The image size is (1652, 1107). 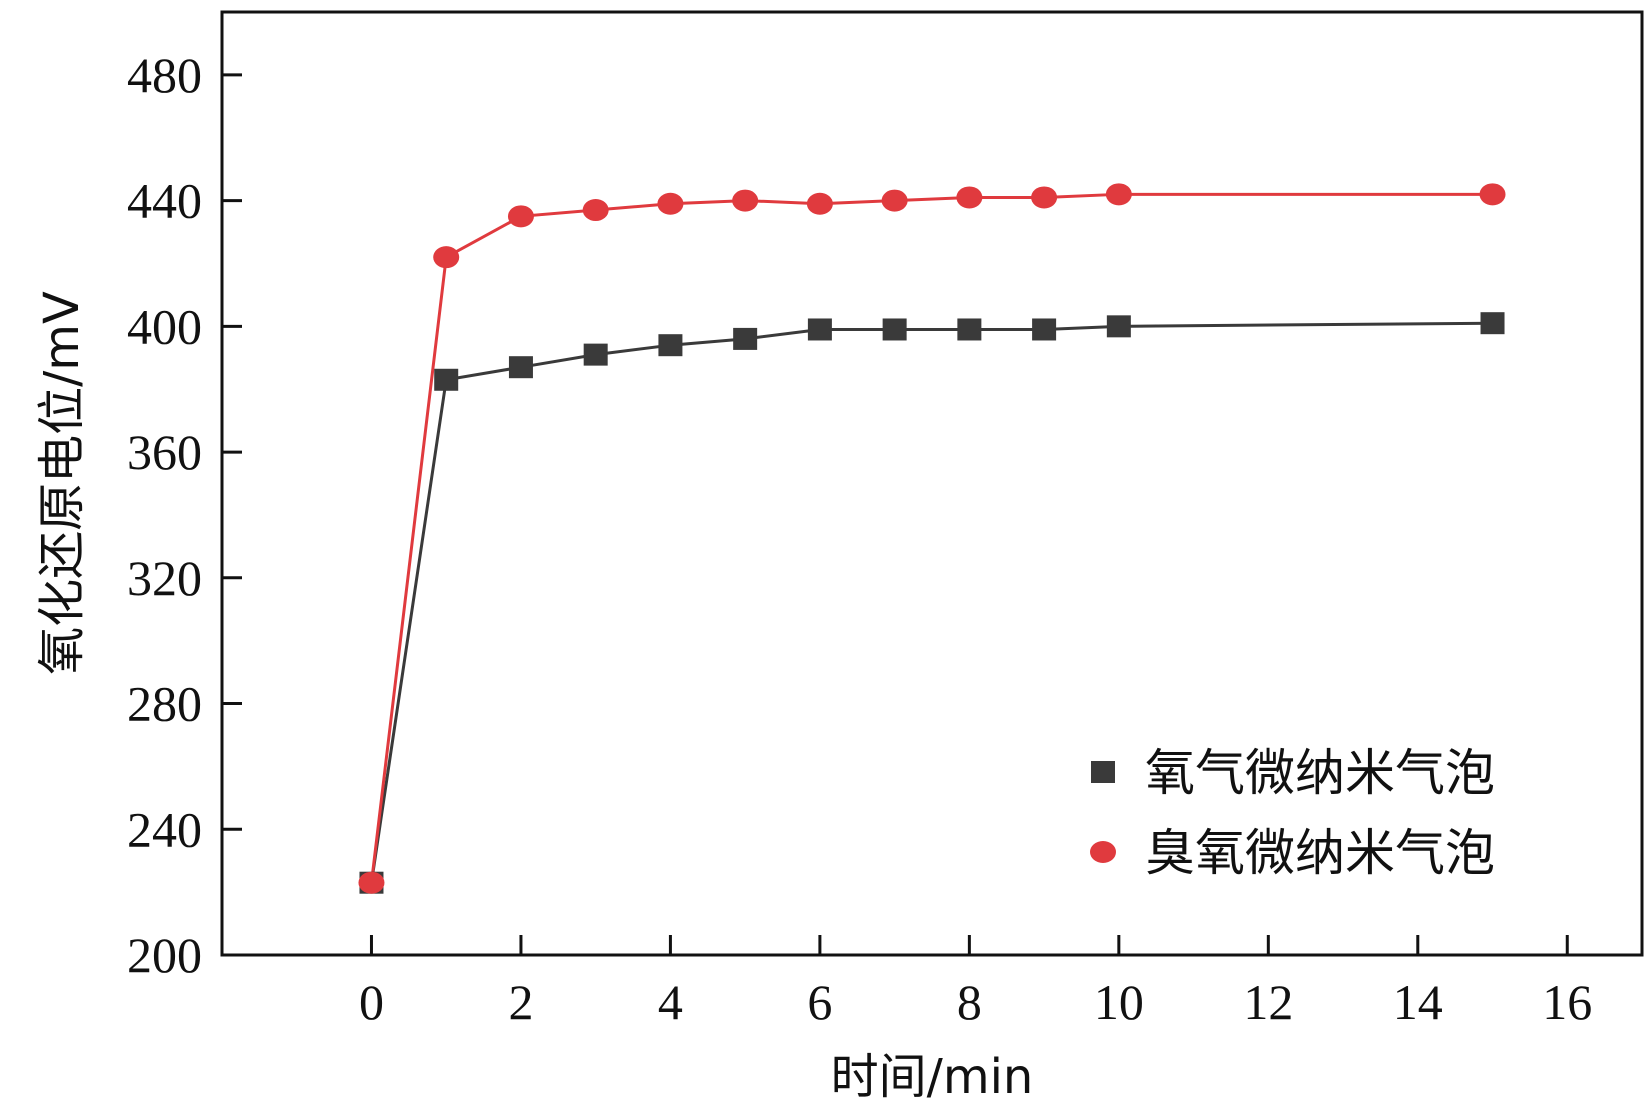 What do you see at coordinates (164, 578) in the screenshot?
I see `y-tick-label: 320` at bounding box center [164, 578].